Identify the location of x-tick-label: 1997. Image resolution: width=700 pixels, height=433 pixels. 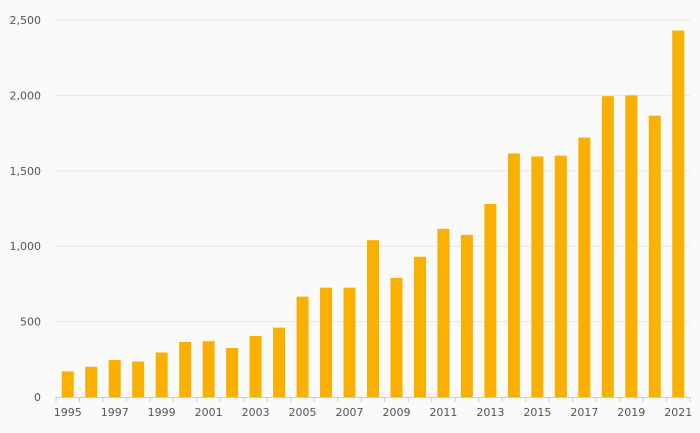
(115, 412).